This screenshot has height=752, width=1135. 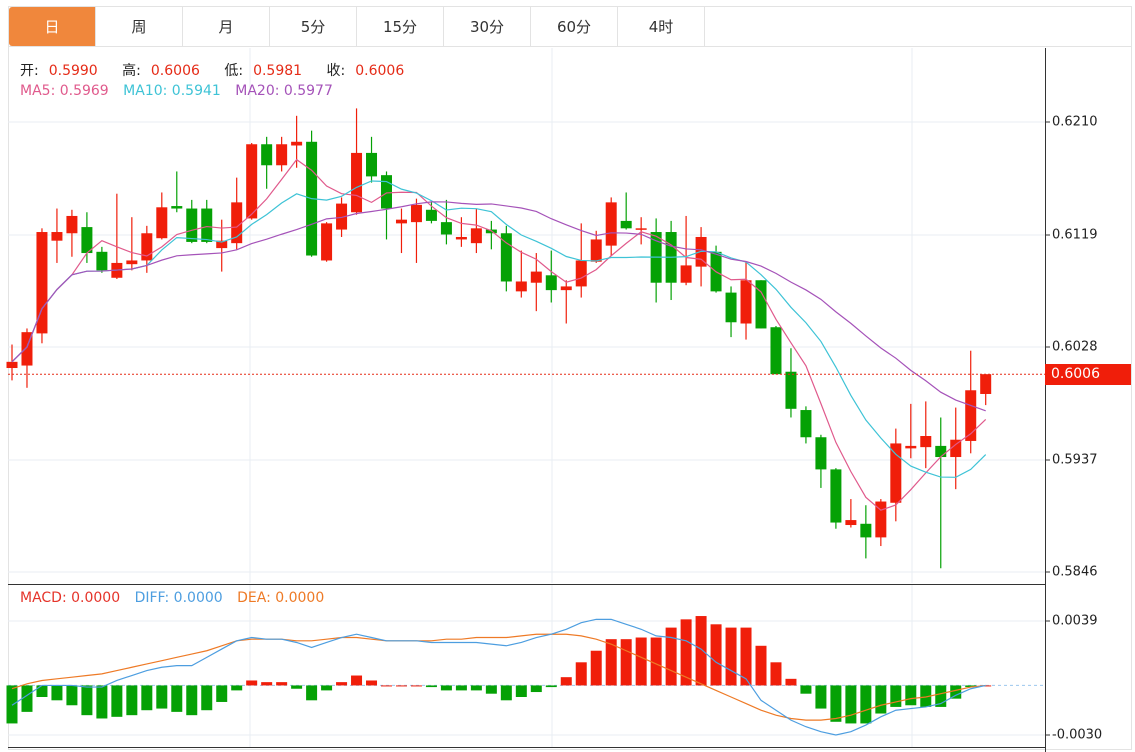 I want to click on macd-tick: -0.0030, so click(x=1077, y=735).